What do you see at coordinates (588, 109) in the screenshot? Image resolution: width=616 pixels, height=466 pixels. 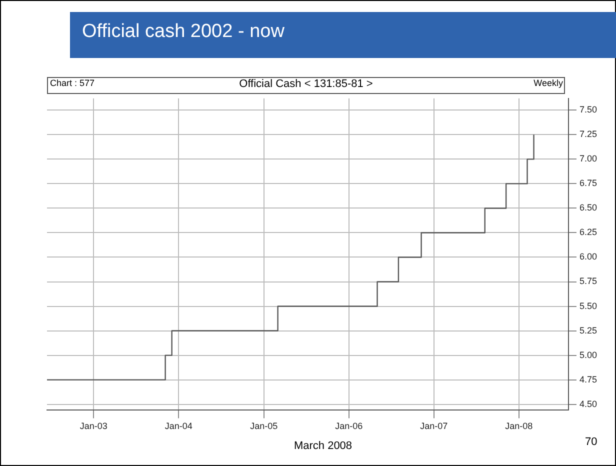 I see `y-tick-label: 7.50` at bounding box center [588, 109].